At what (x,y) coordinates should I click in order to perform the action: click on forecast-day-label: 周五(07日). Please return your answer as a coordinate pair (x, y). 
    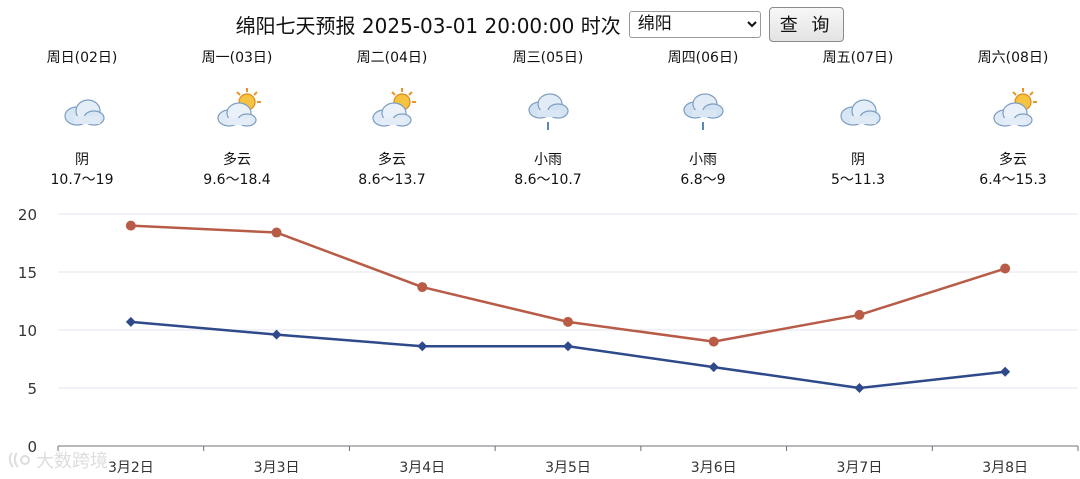
    Looking at the image, I should click on (858, 58).